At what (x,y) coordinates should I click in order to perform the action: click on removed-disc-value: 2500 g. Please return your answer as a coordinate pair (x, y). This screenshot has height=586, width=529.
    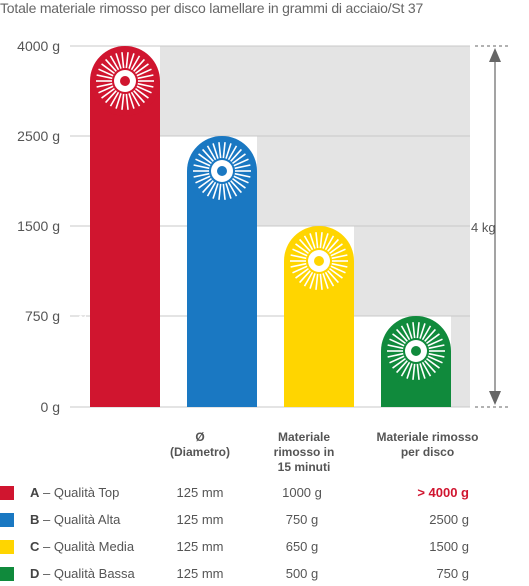
    Looking at the image, I should click on (449, 519).